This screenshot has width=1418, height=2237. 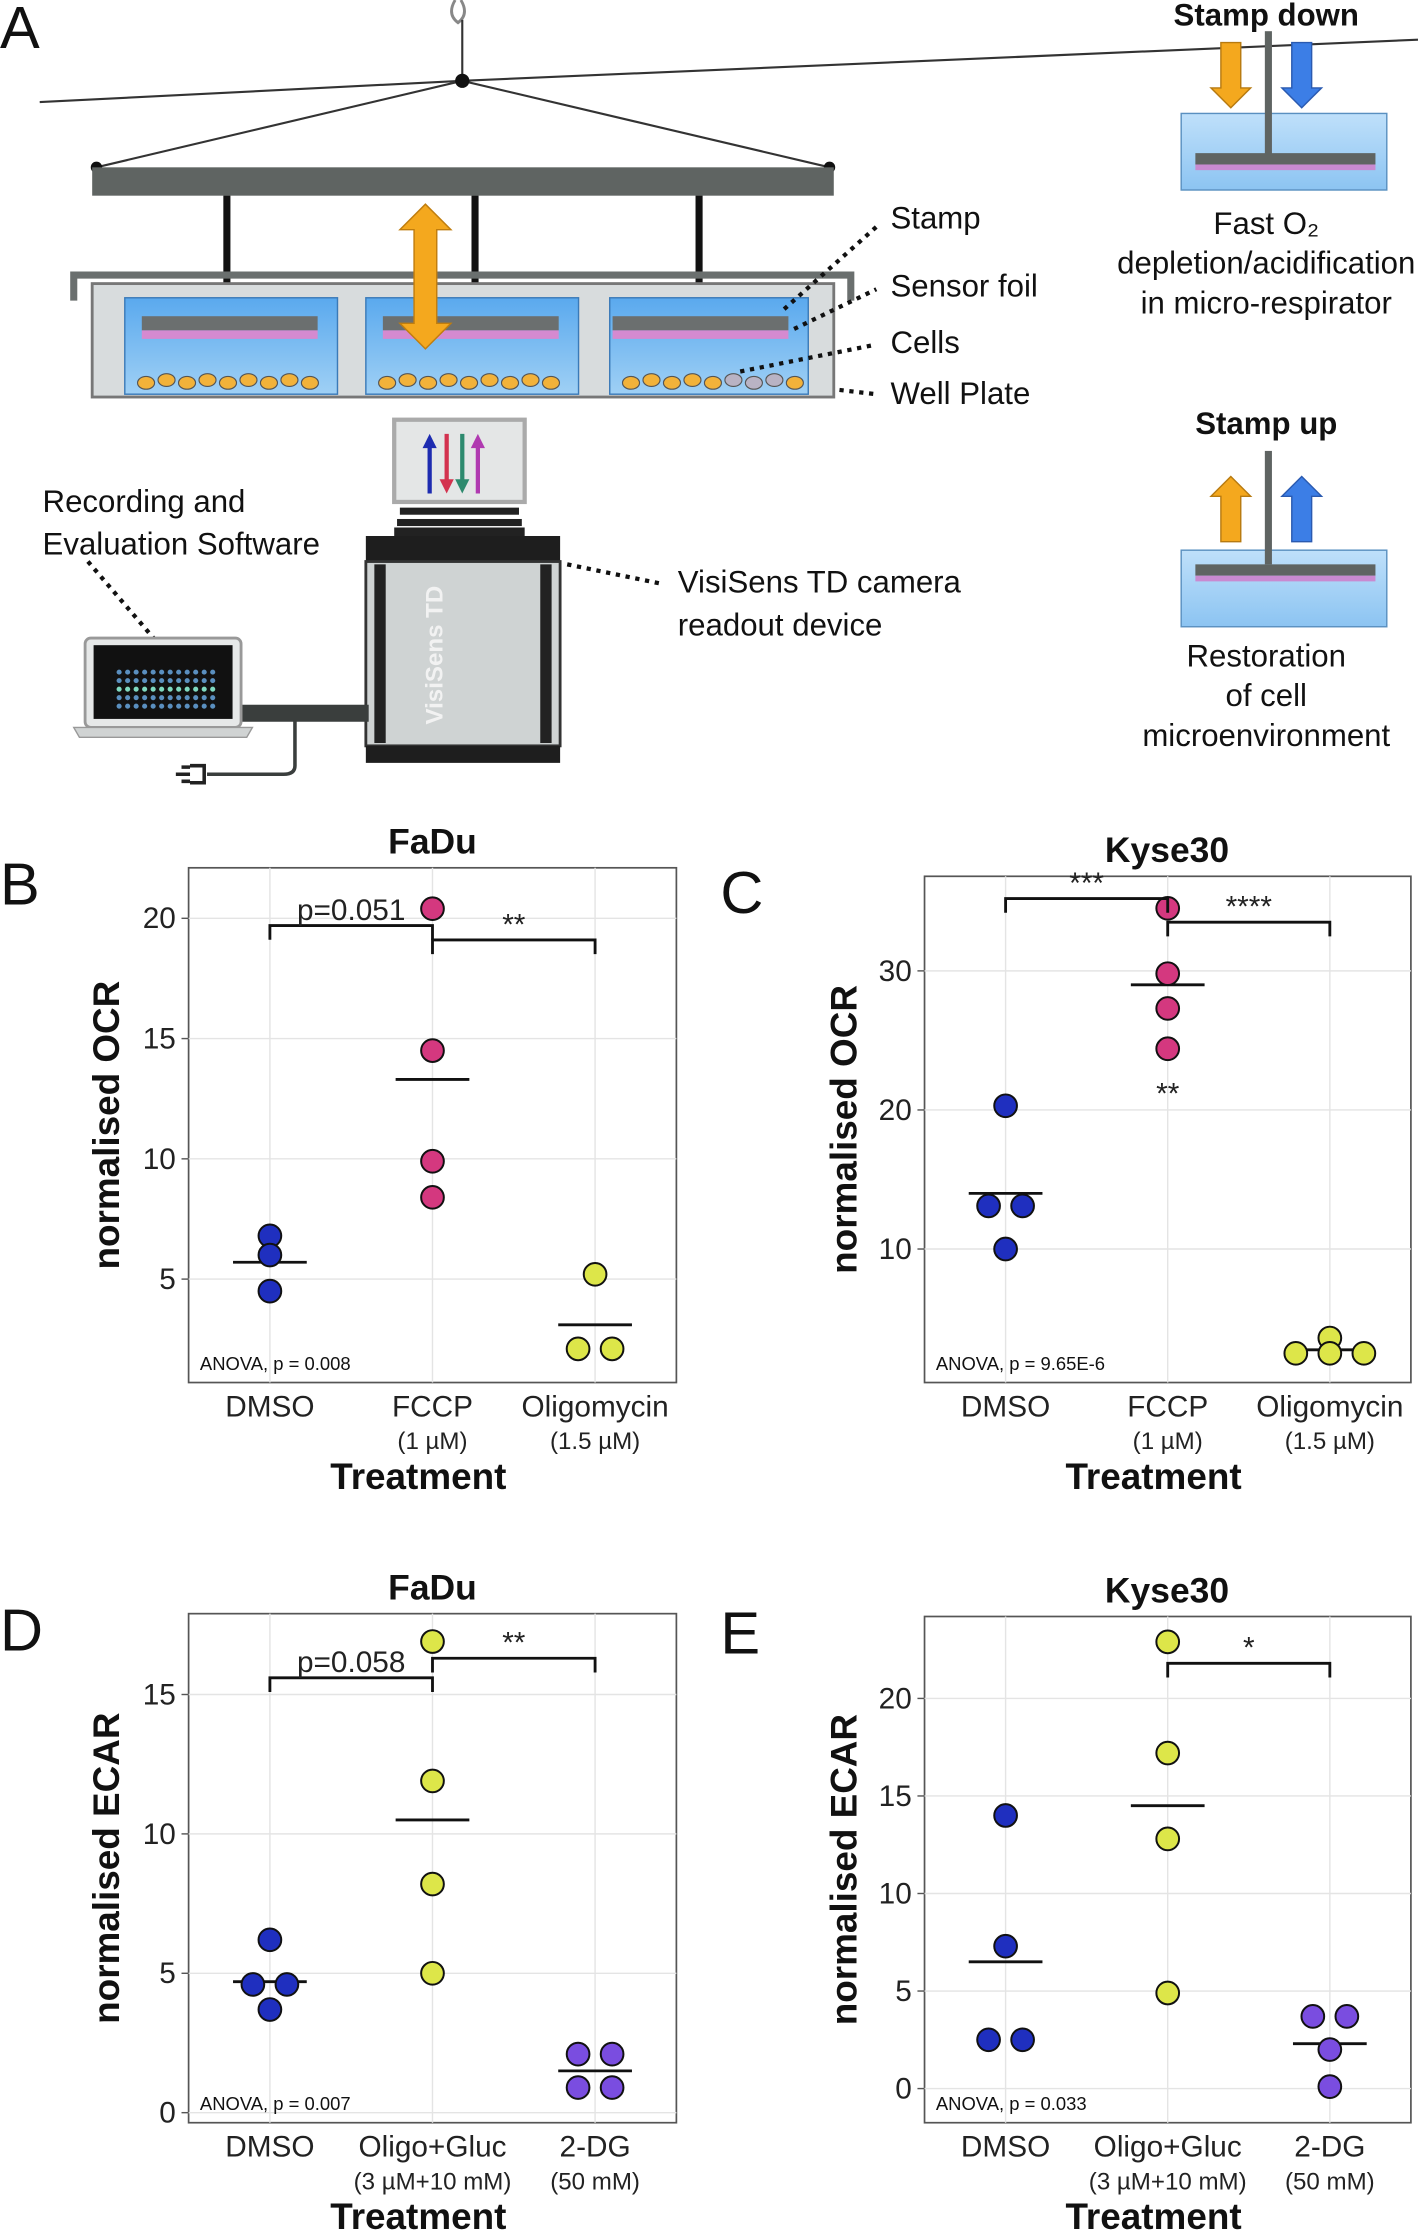 What do you see at coordinates (1020, 1363) in the screenshot?
I see `anova-label: ANOVA, p = 9.65E-6` at bounding box center [1020, 1363].